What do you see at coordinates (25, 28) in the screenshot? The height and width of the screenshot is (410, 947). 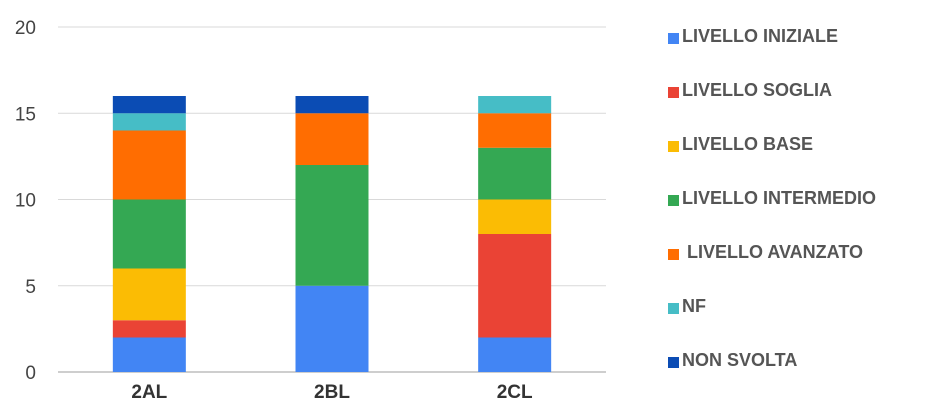 I see `y-tick-label: 20` at bounding box center [25, 28].